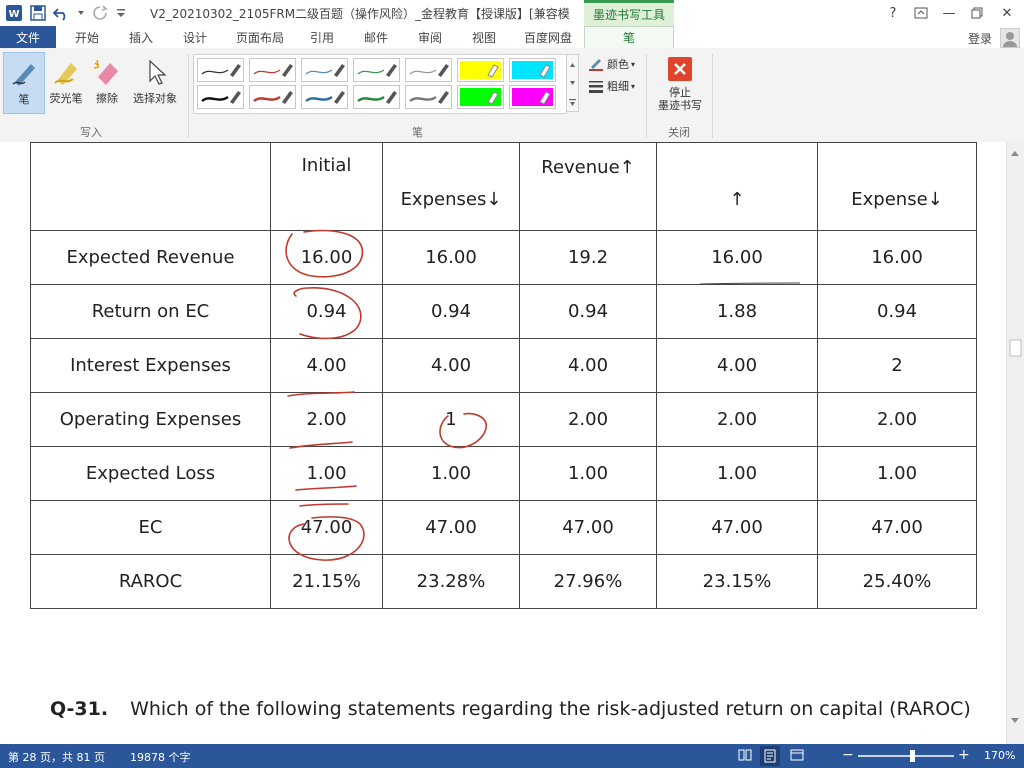 The image size is (1024, 768). What do you see at coordinates (326, 581) in the screenshot?
I see `table-cell: 21.15%` at bounding box center [326, 581].